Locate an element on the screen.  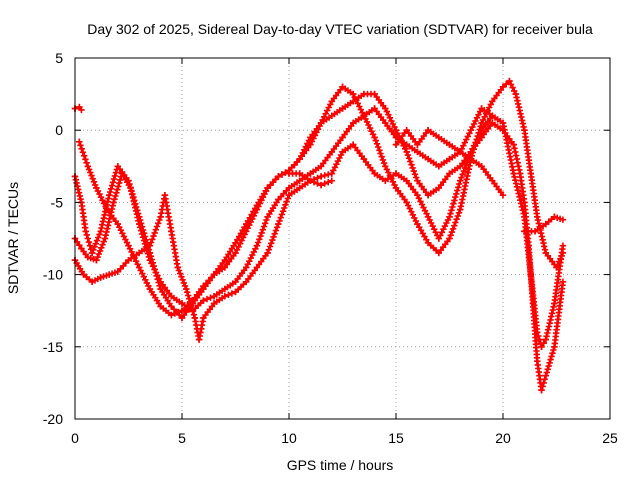
x-tick-label: 25 is located at coordinates (610, 438).